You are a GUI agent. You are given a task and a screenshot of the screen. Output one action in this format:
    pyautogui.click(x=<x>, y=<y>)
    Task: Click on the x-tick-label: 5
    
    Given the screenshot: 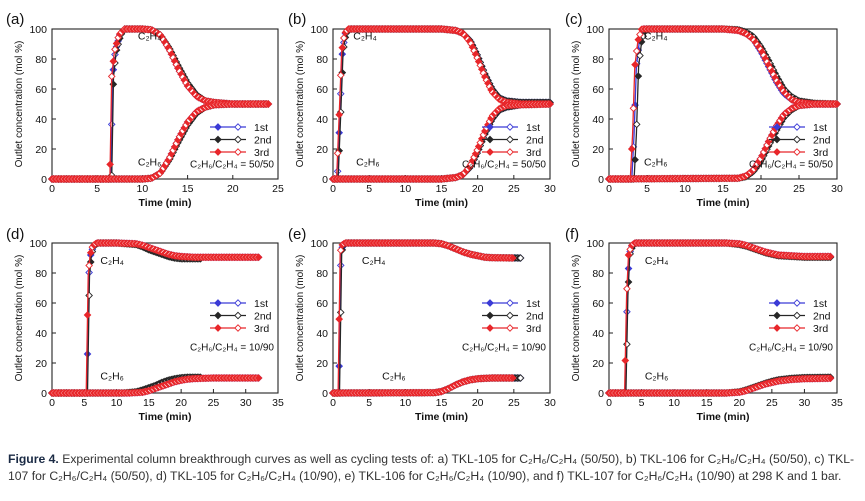 What is the action you would take?
    pyautogui.click(x=369, y=403)
    